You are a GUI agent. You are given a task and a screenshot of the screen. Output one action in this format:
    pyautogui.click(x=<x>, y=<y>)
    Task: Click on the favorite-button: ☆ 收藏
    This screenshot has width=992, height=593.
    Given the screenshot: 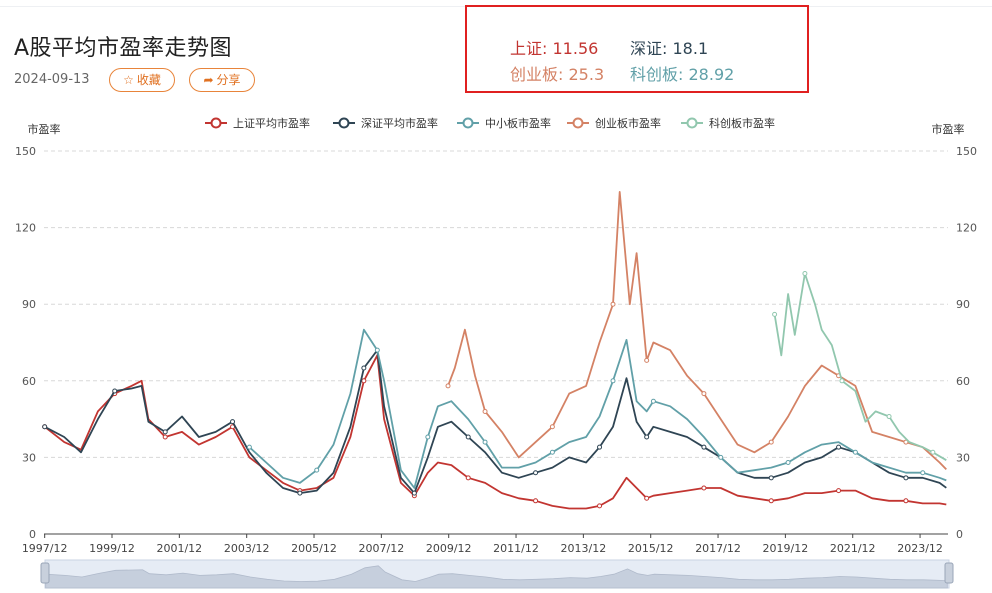 What is the action you would take?
    pyautogui.click(x=142, y=80)
    